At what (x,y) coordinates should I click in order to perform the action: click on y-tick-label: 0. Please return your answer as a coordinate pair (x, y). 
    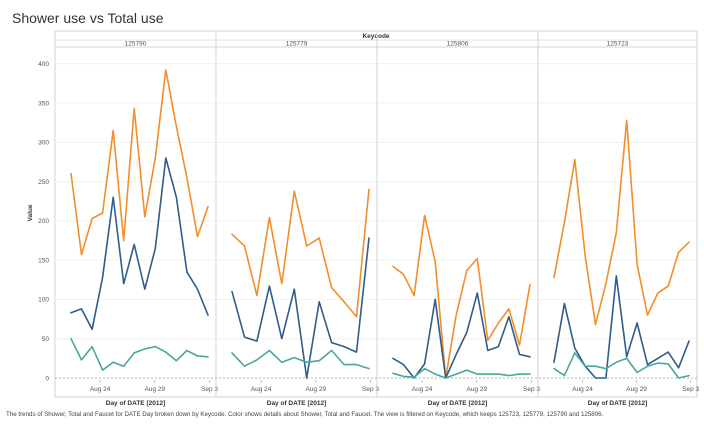
    Looking at the image, I should click on (47, 378).